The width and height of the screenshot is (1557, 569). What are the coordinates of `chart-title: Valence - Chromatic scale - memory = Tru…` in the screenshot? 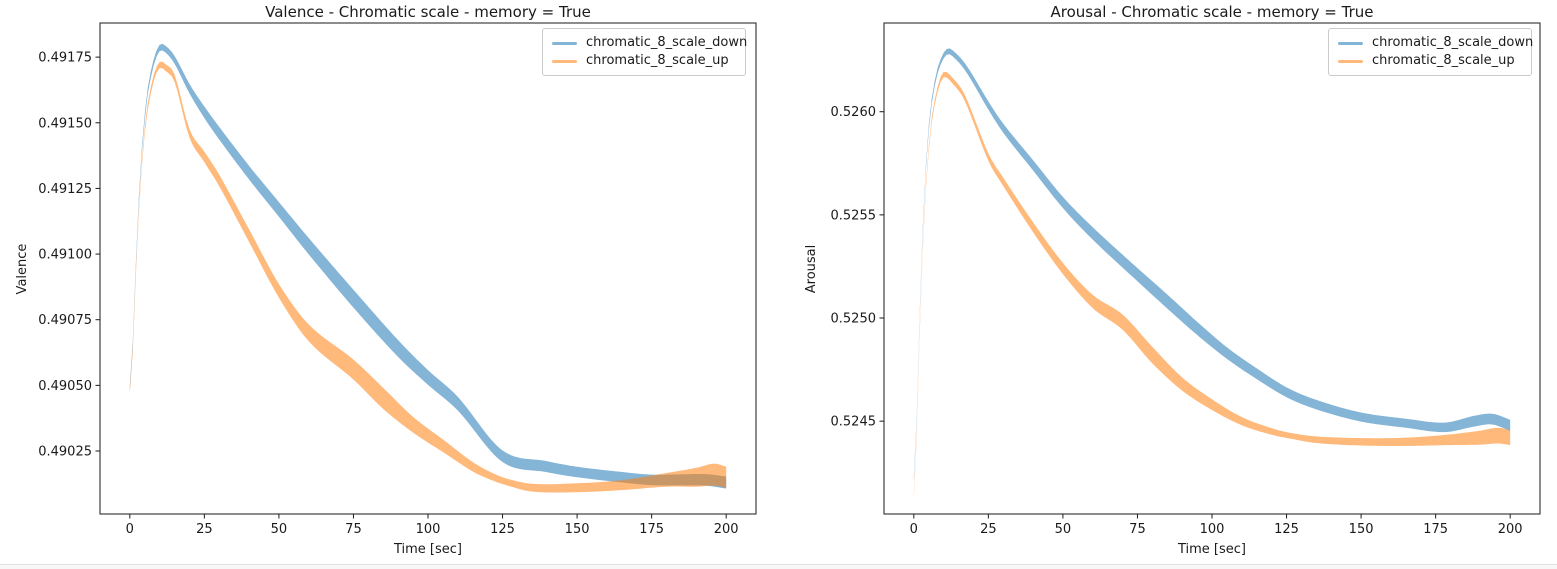 It's located at (428, 12).